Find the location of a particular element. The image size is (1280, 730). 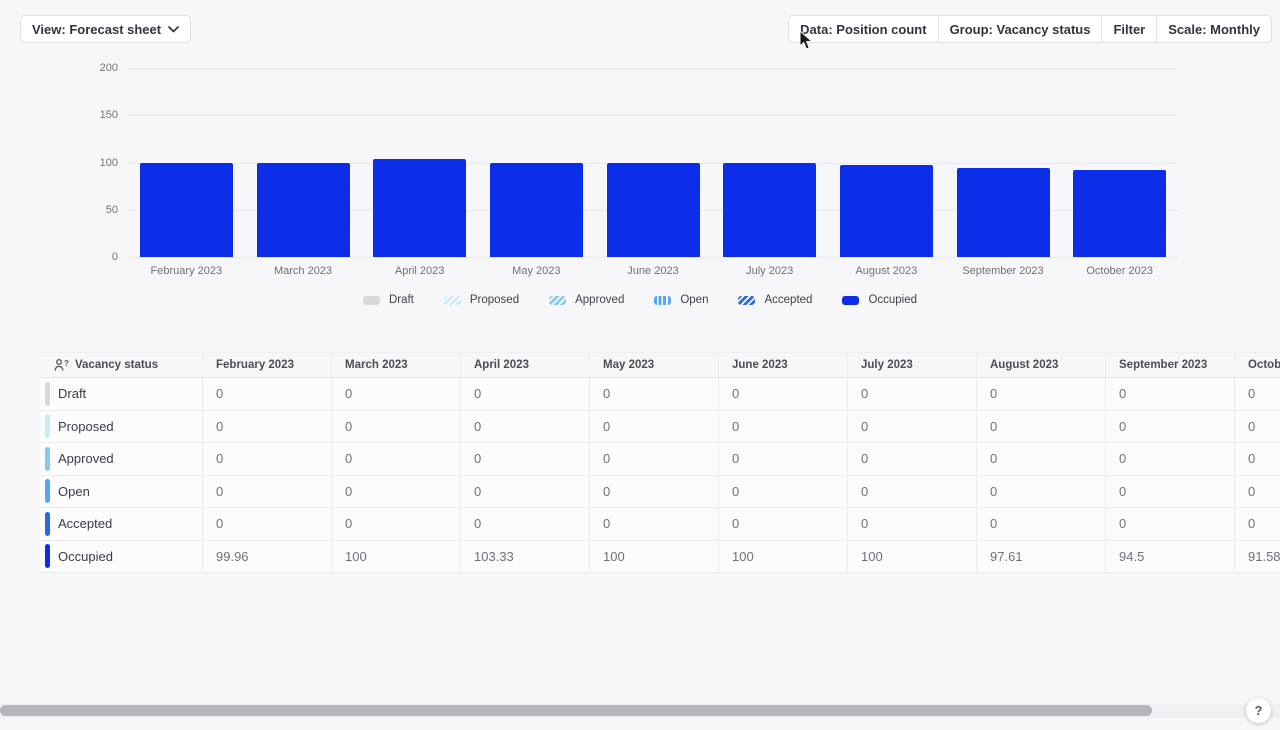

legend-item-open: Open is located at coordinates (681, 300).